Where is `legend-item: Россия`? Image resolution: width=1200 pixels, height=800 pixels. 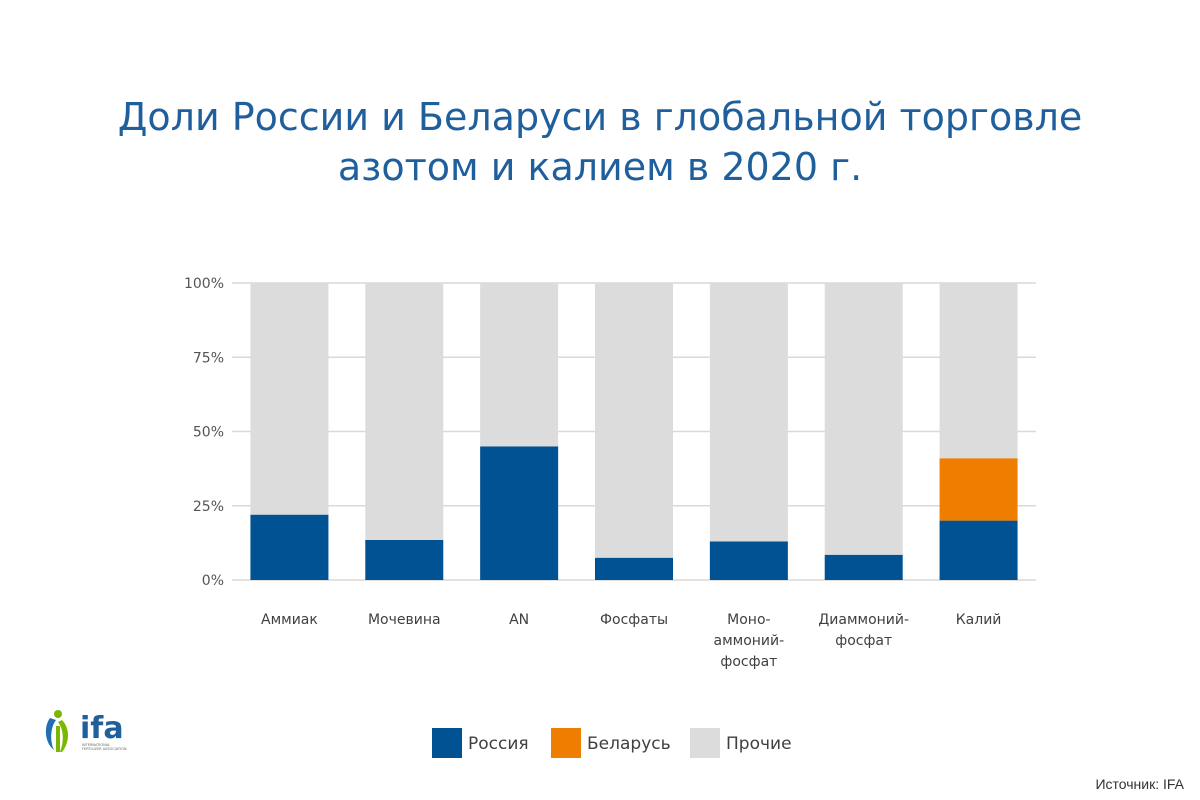 legend-item: Россия is located at coordinates (480, 743).